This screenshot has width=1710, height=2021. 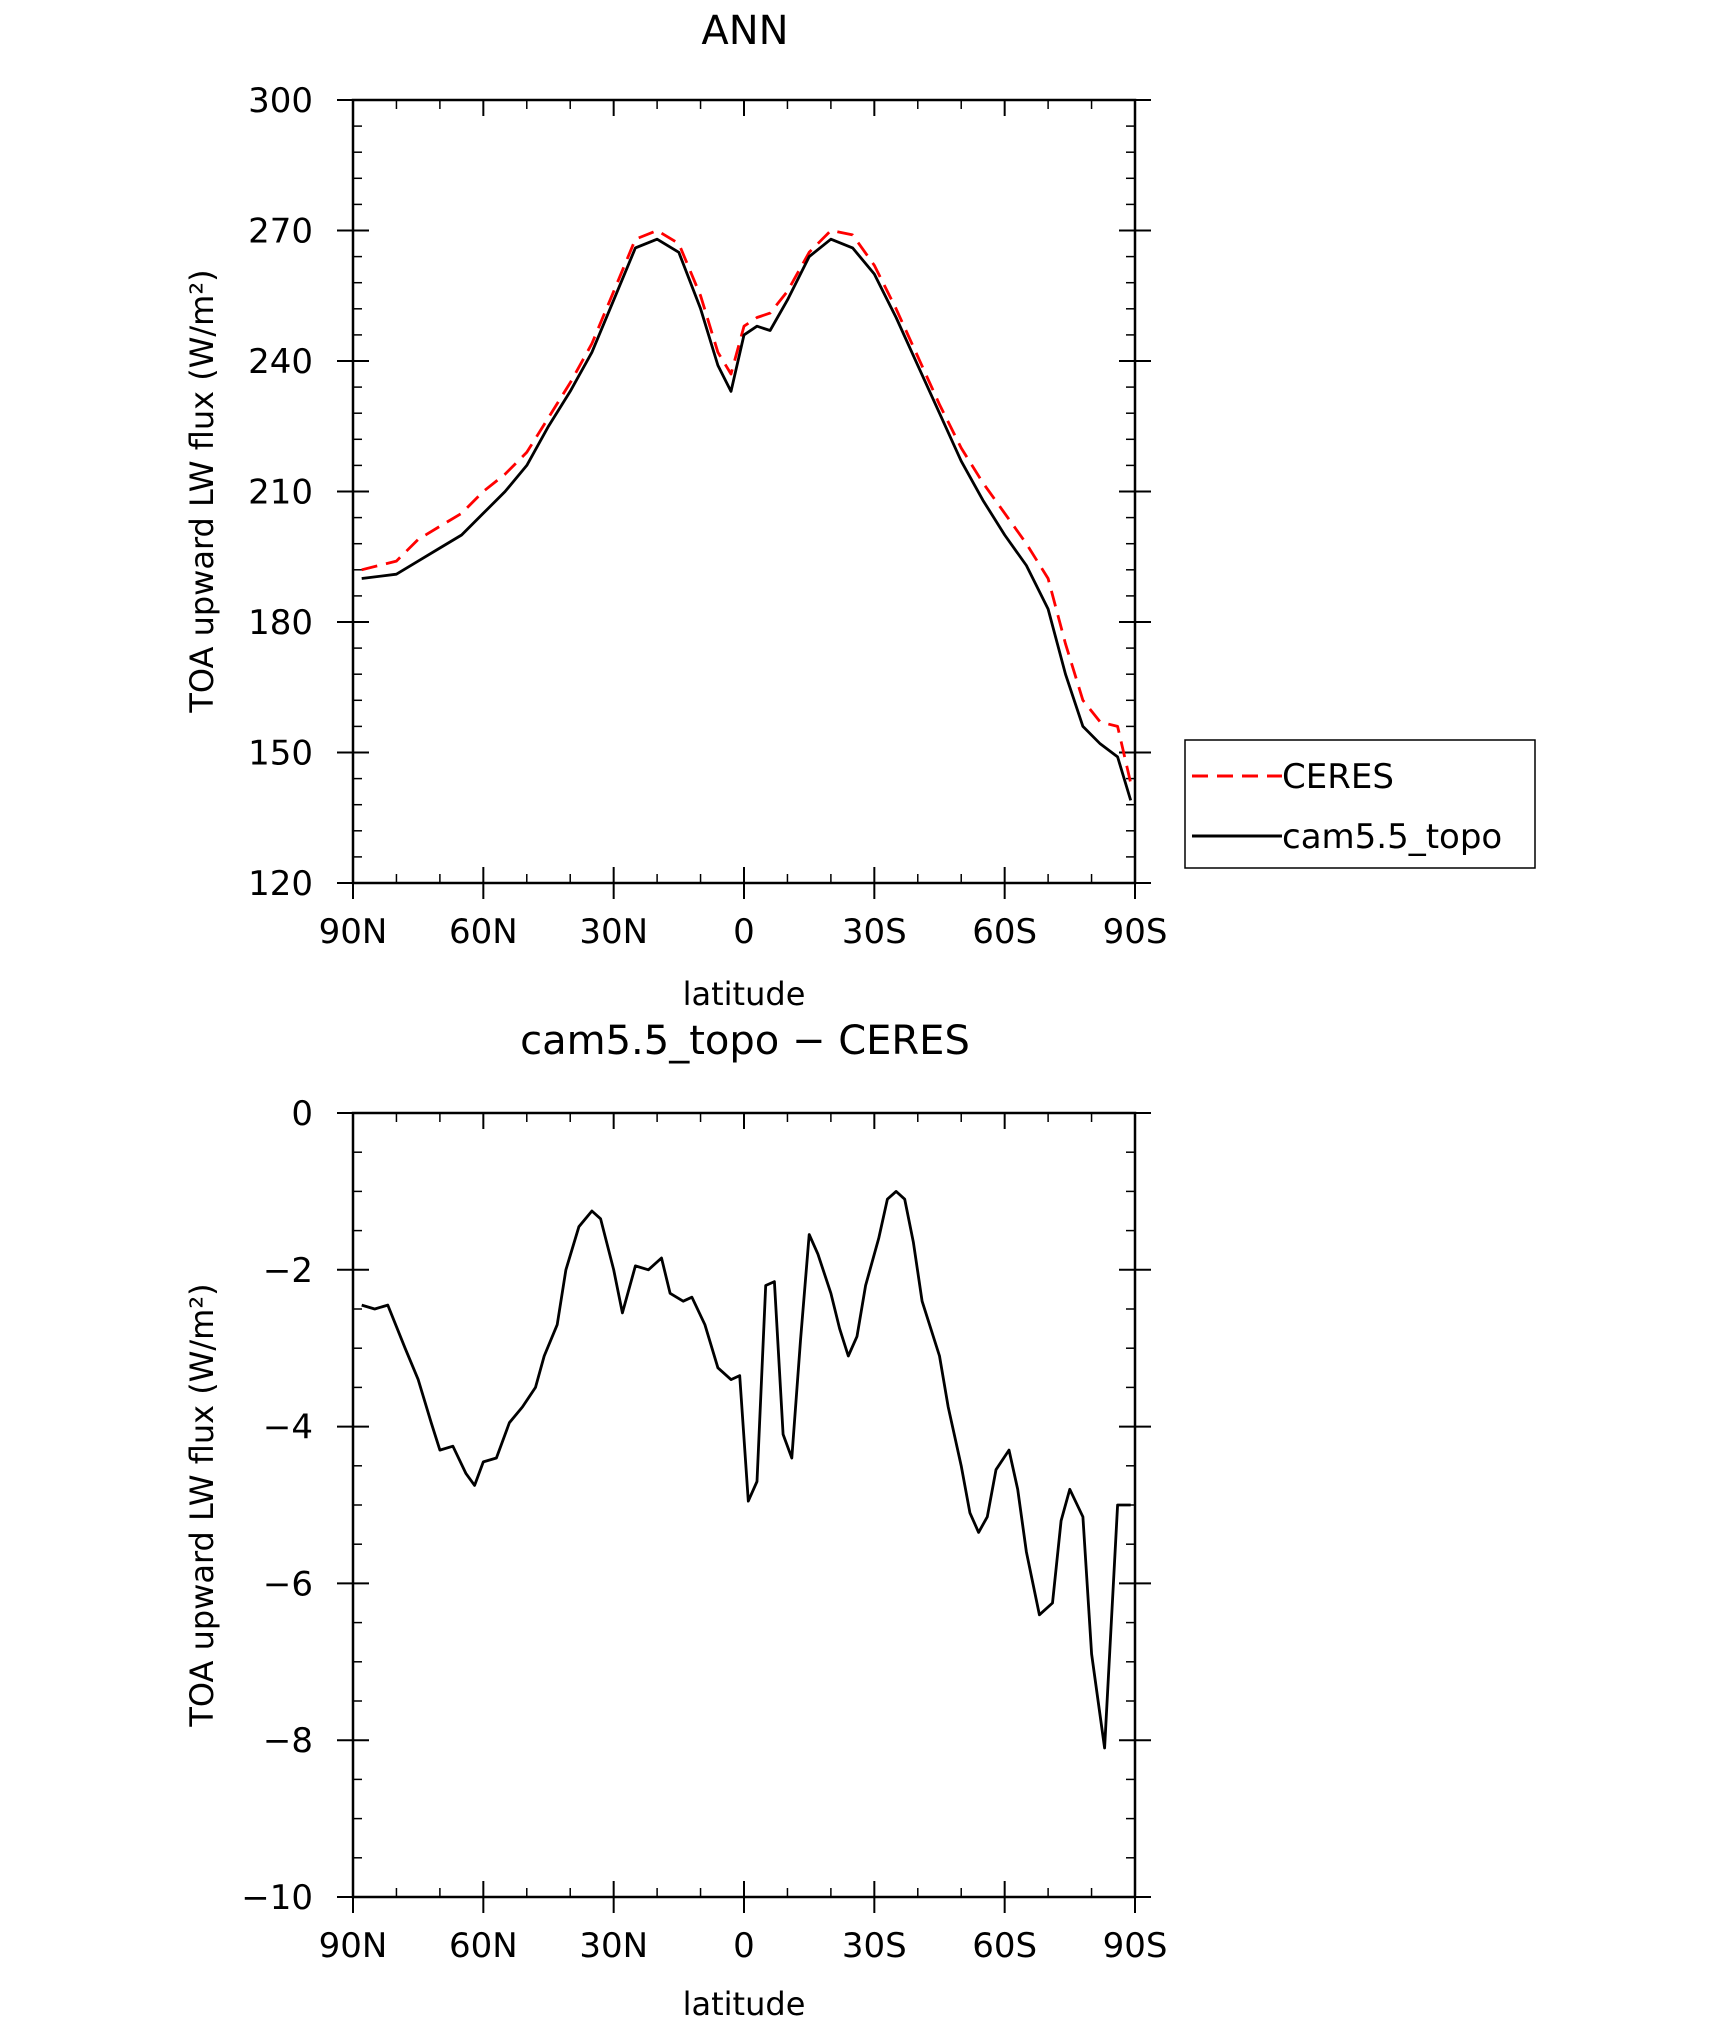 I want to click on top-panel-title: ANN, so click(x=744, y=31).